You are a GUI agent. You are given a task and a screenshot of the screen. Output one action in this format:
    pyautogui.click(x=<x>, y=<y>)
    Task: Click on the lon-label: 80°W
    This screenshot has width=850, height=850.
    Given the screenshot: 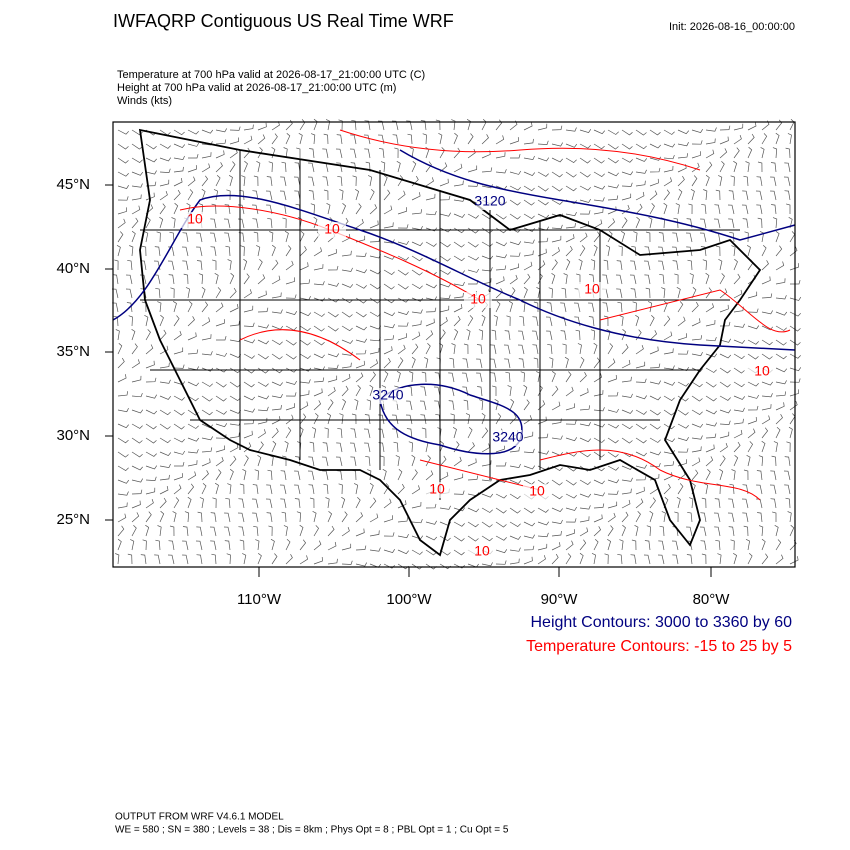 What is the action you would take?
    pyautogui.click(x=712, y=599)
    